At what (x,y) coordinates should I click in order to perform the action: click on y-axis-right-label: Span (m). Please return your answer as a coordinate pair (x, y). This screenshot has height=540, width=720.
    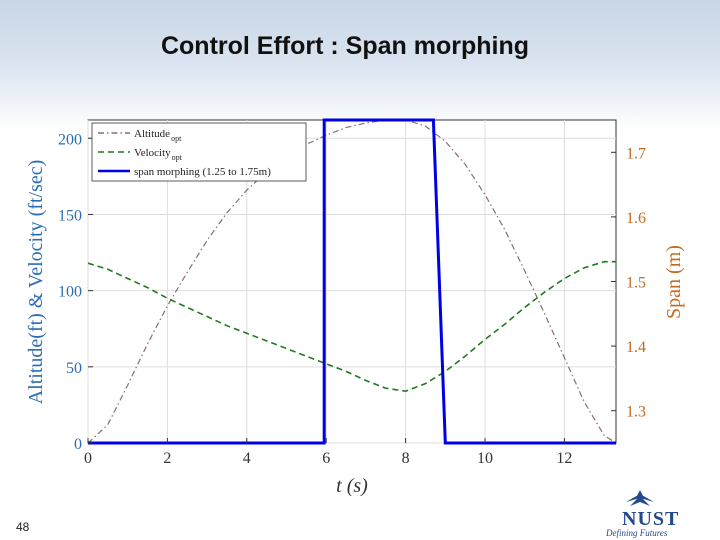
    Looking at the image, I should click on (674, 282).